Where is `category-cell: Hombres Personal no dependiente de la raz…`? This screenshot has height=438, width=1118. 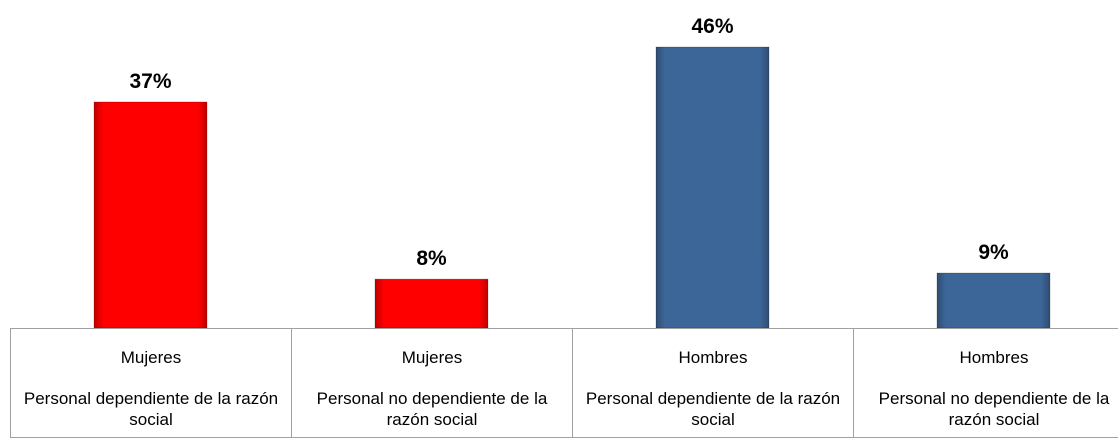
category-cell: Hombres Personal no dependiente de la raz… is located at coordinates (985, 383).